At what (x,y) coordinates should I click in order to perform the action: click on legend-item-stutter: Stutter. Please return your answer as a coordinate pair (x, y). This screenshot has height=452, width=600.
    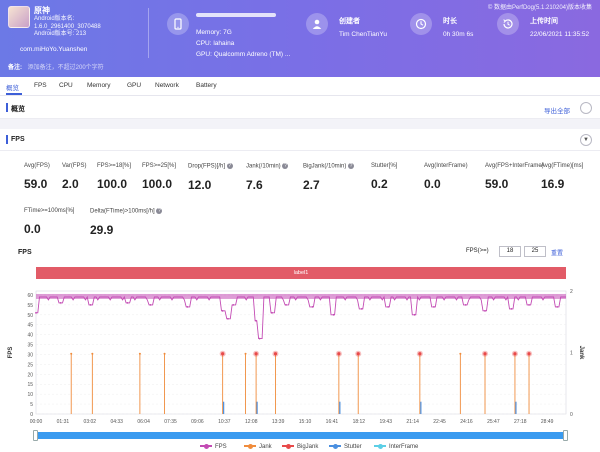
    Looking at the image, I should click on (345, 446).